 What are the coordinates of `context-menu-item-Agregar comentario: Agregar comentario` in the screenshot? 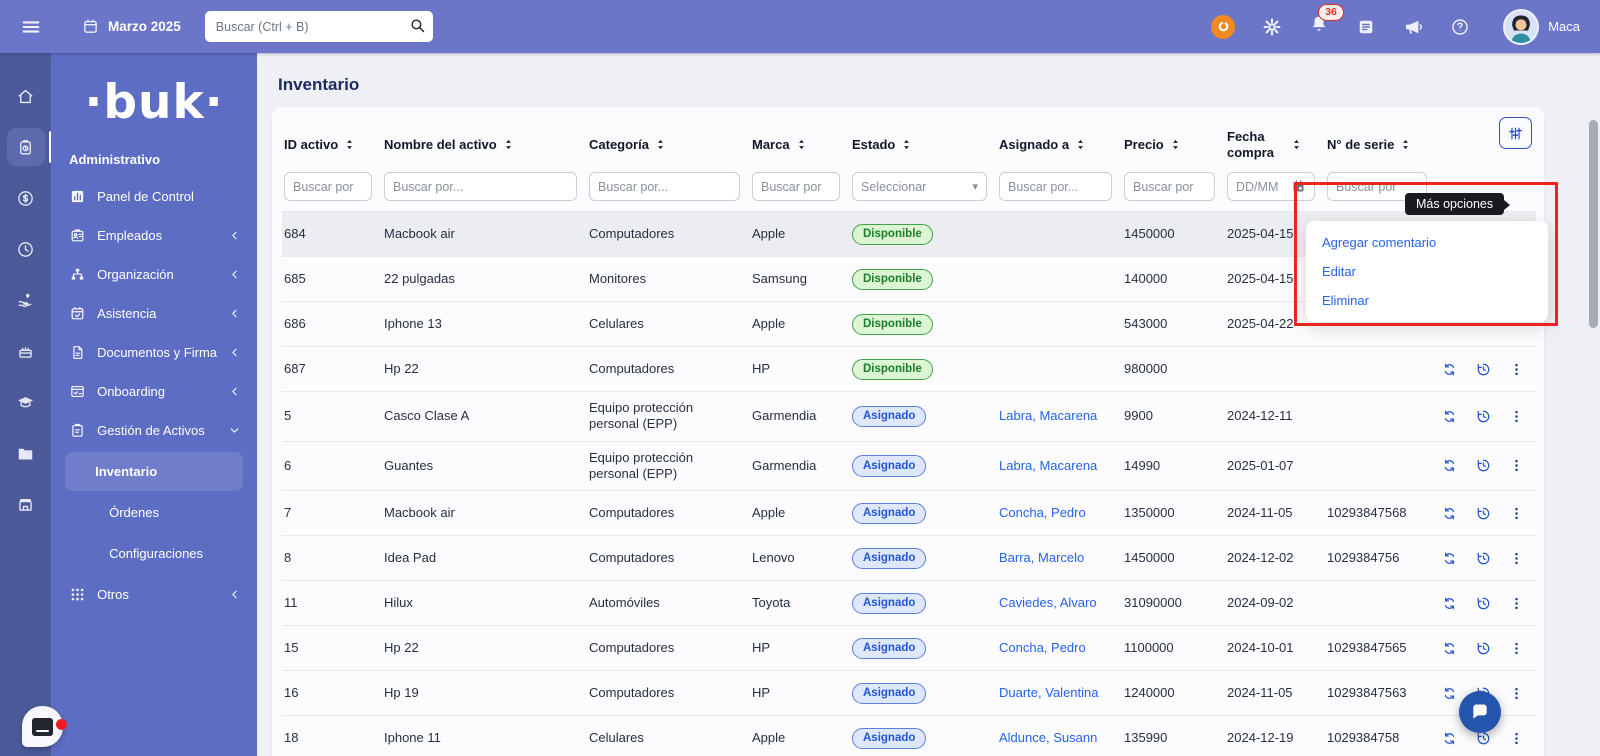 It's located at (1379, 242).